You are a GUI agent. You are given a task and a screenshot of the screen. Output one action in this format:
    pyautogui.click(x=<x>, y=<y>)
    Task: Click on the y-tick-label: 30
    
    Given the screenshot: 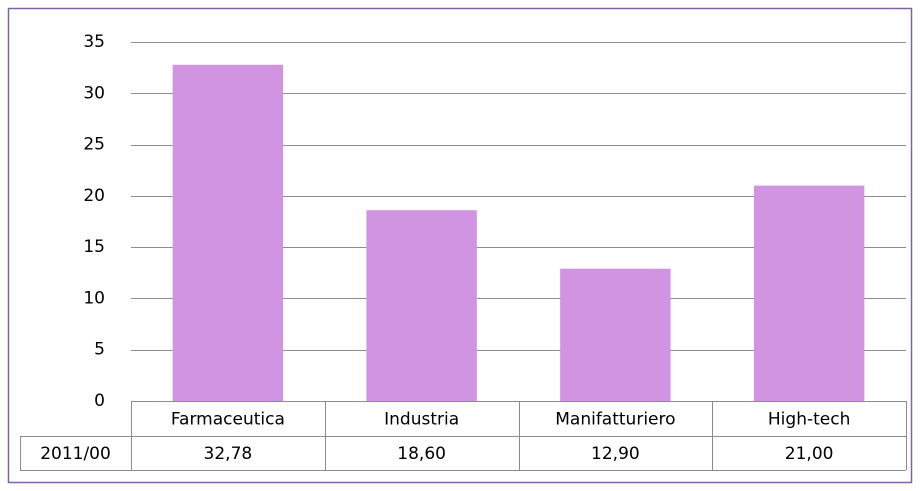 What is the action you would take?
    pyautogui.click(x=94, y=93)
    